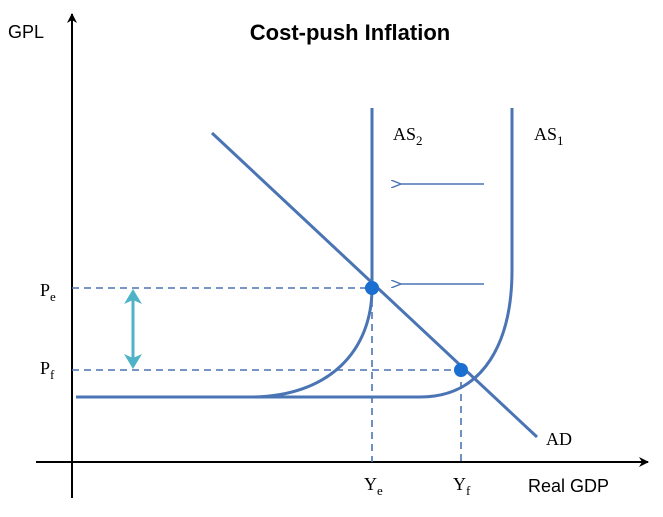  Describe the element at coordinates (133, 329) in the screenshot. I see `price-change-arrow` at that location.